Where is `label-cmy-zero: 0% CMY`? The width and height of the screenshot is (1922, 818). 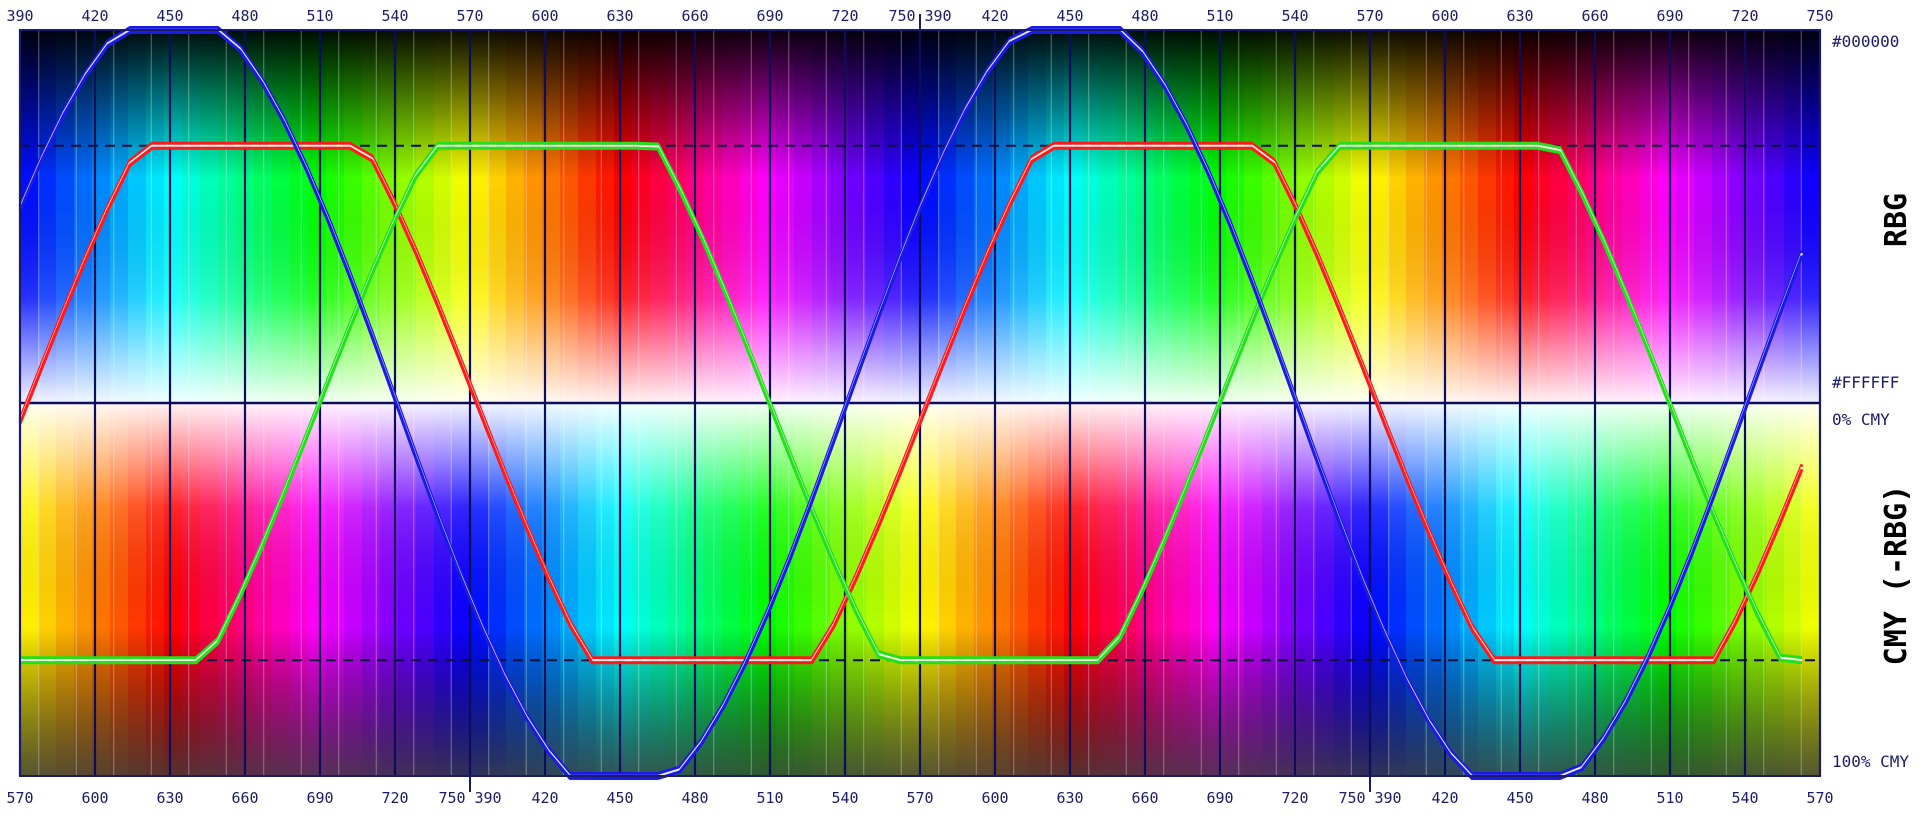
label-cmy-zero: 0% CMY is located at coordinates (1861, 419).